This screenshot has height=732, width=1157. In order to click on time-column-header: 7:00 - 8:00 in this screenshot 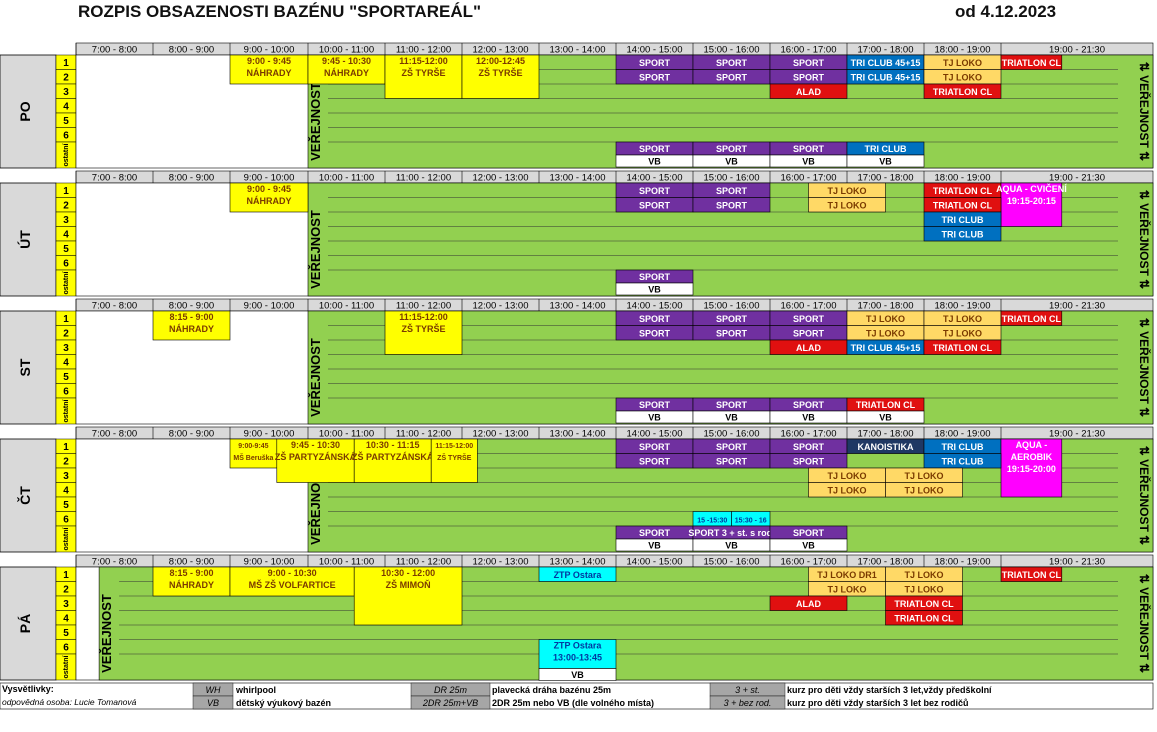, I will do `click(114, 306)`.